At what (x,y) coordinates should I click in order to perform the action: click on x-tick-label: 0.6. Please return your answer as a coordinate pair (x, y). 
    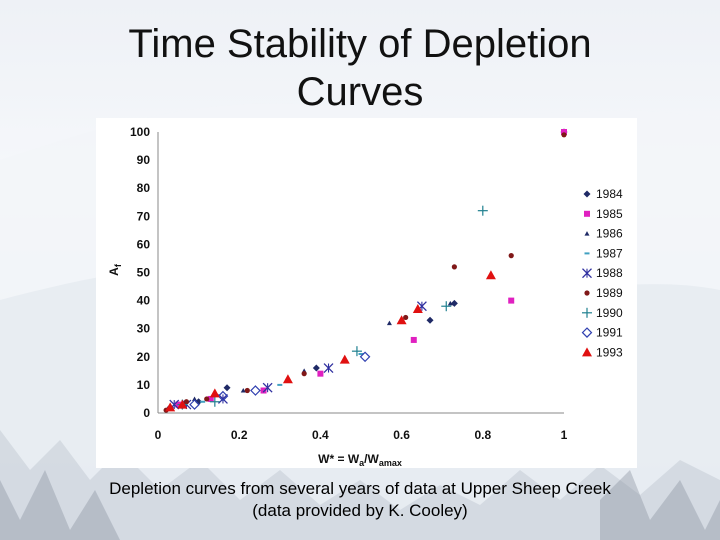
    Looking at the image, I should click on (401, 435).